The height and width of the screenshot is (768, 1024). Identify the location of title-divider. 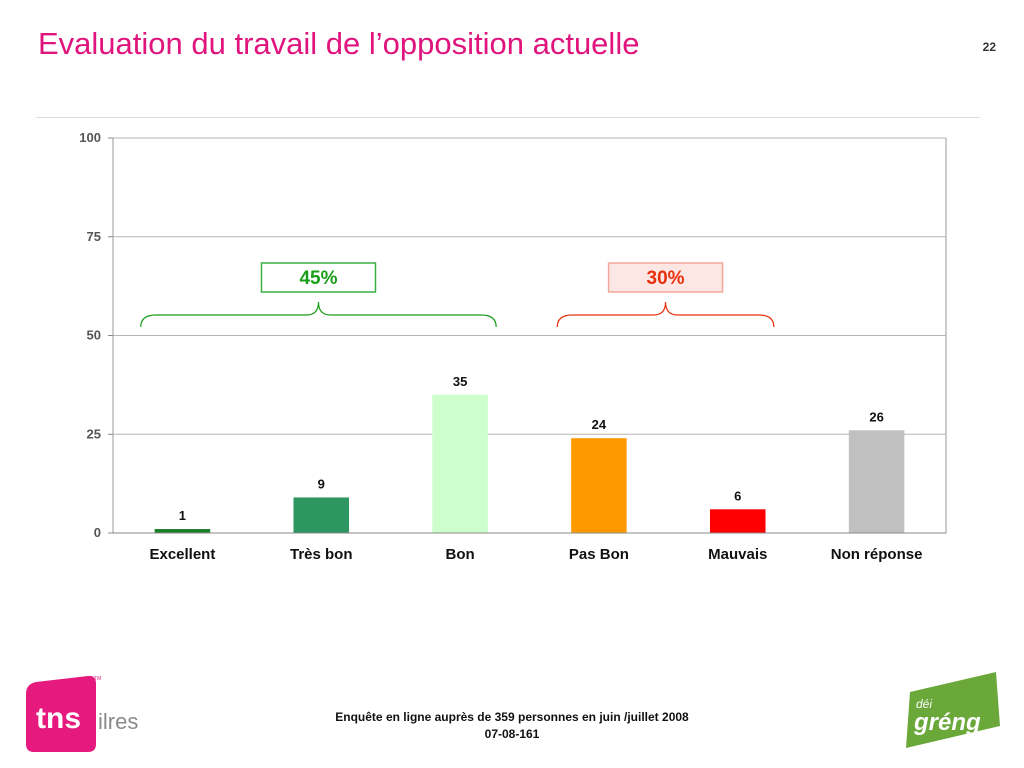
(508, 117).